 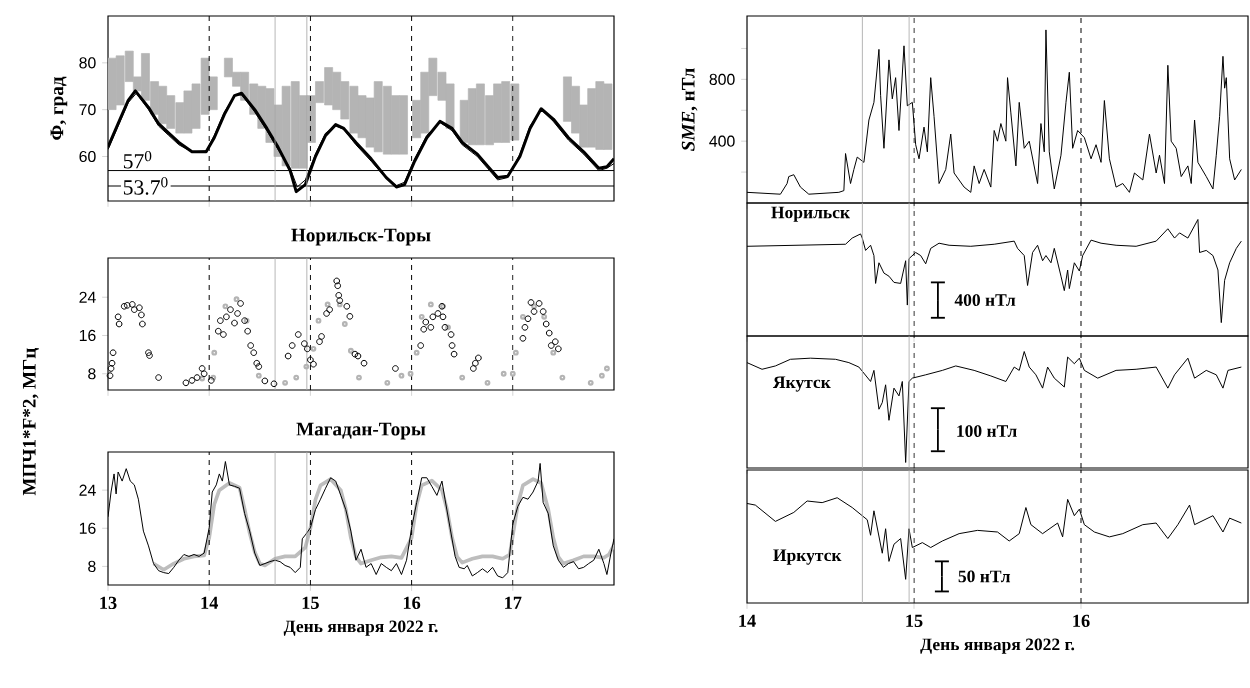 What do you see at coordinates (361, 237) in the screenshot?
I see `chart-title: Норильск-Торы` at bounding box center [361, 237].